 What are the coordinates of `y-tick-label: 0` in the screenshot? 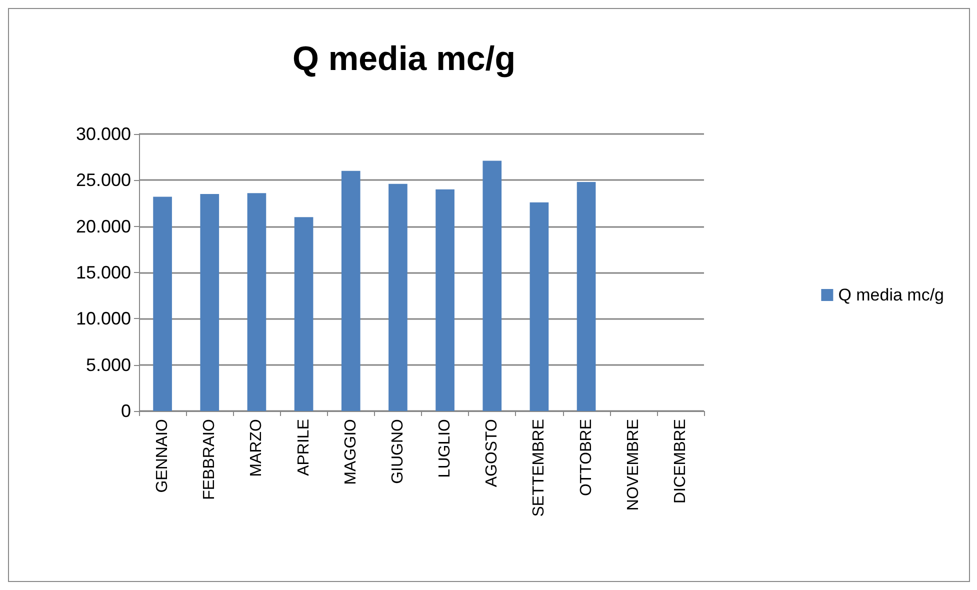 It's located at (125, 411).